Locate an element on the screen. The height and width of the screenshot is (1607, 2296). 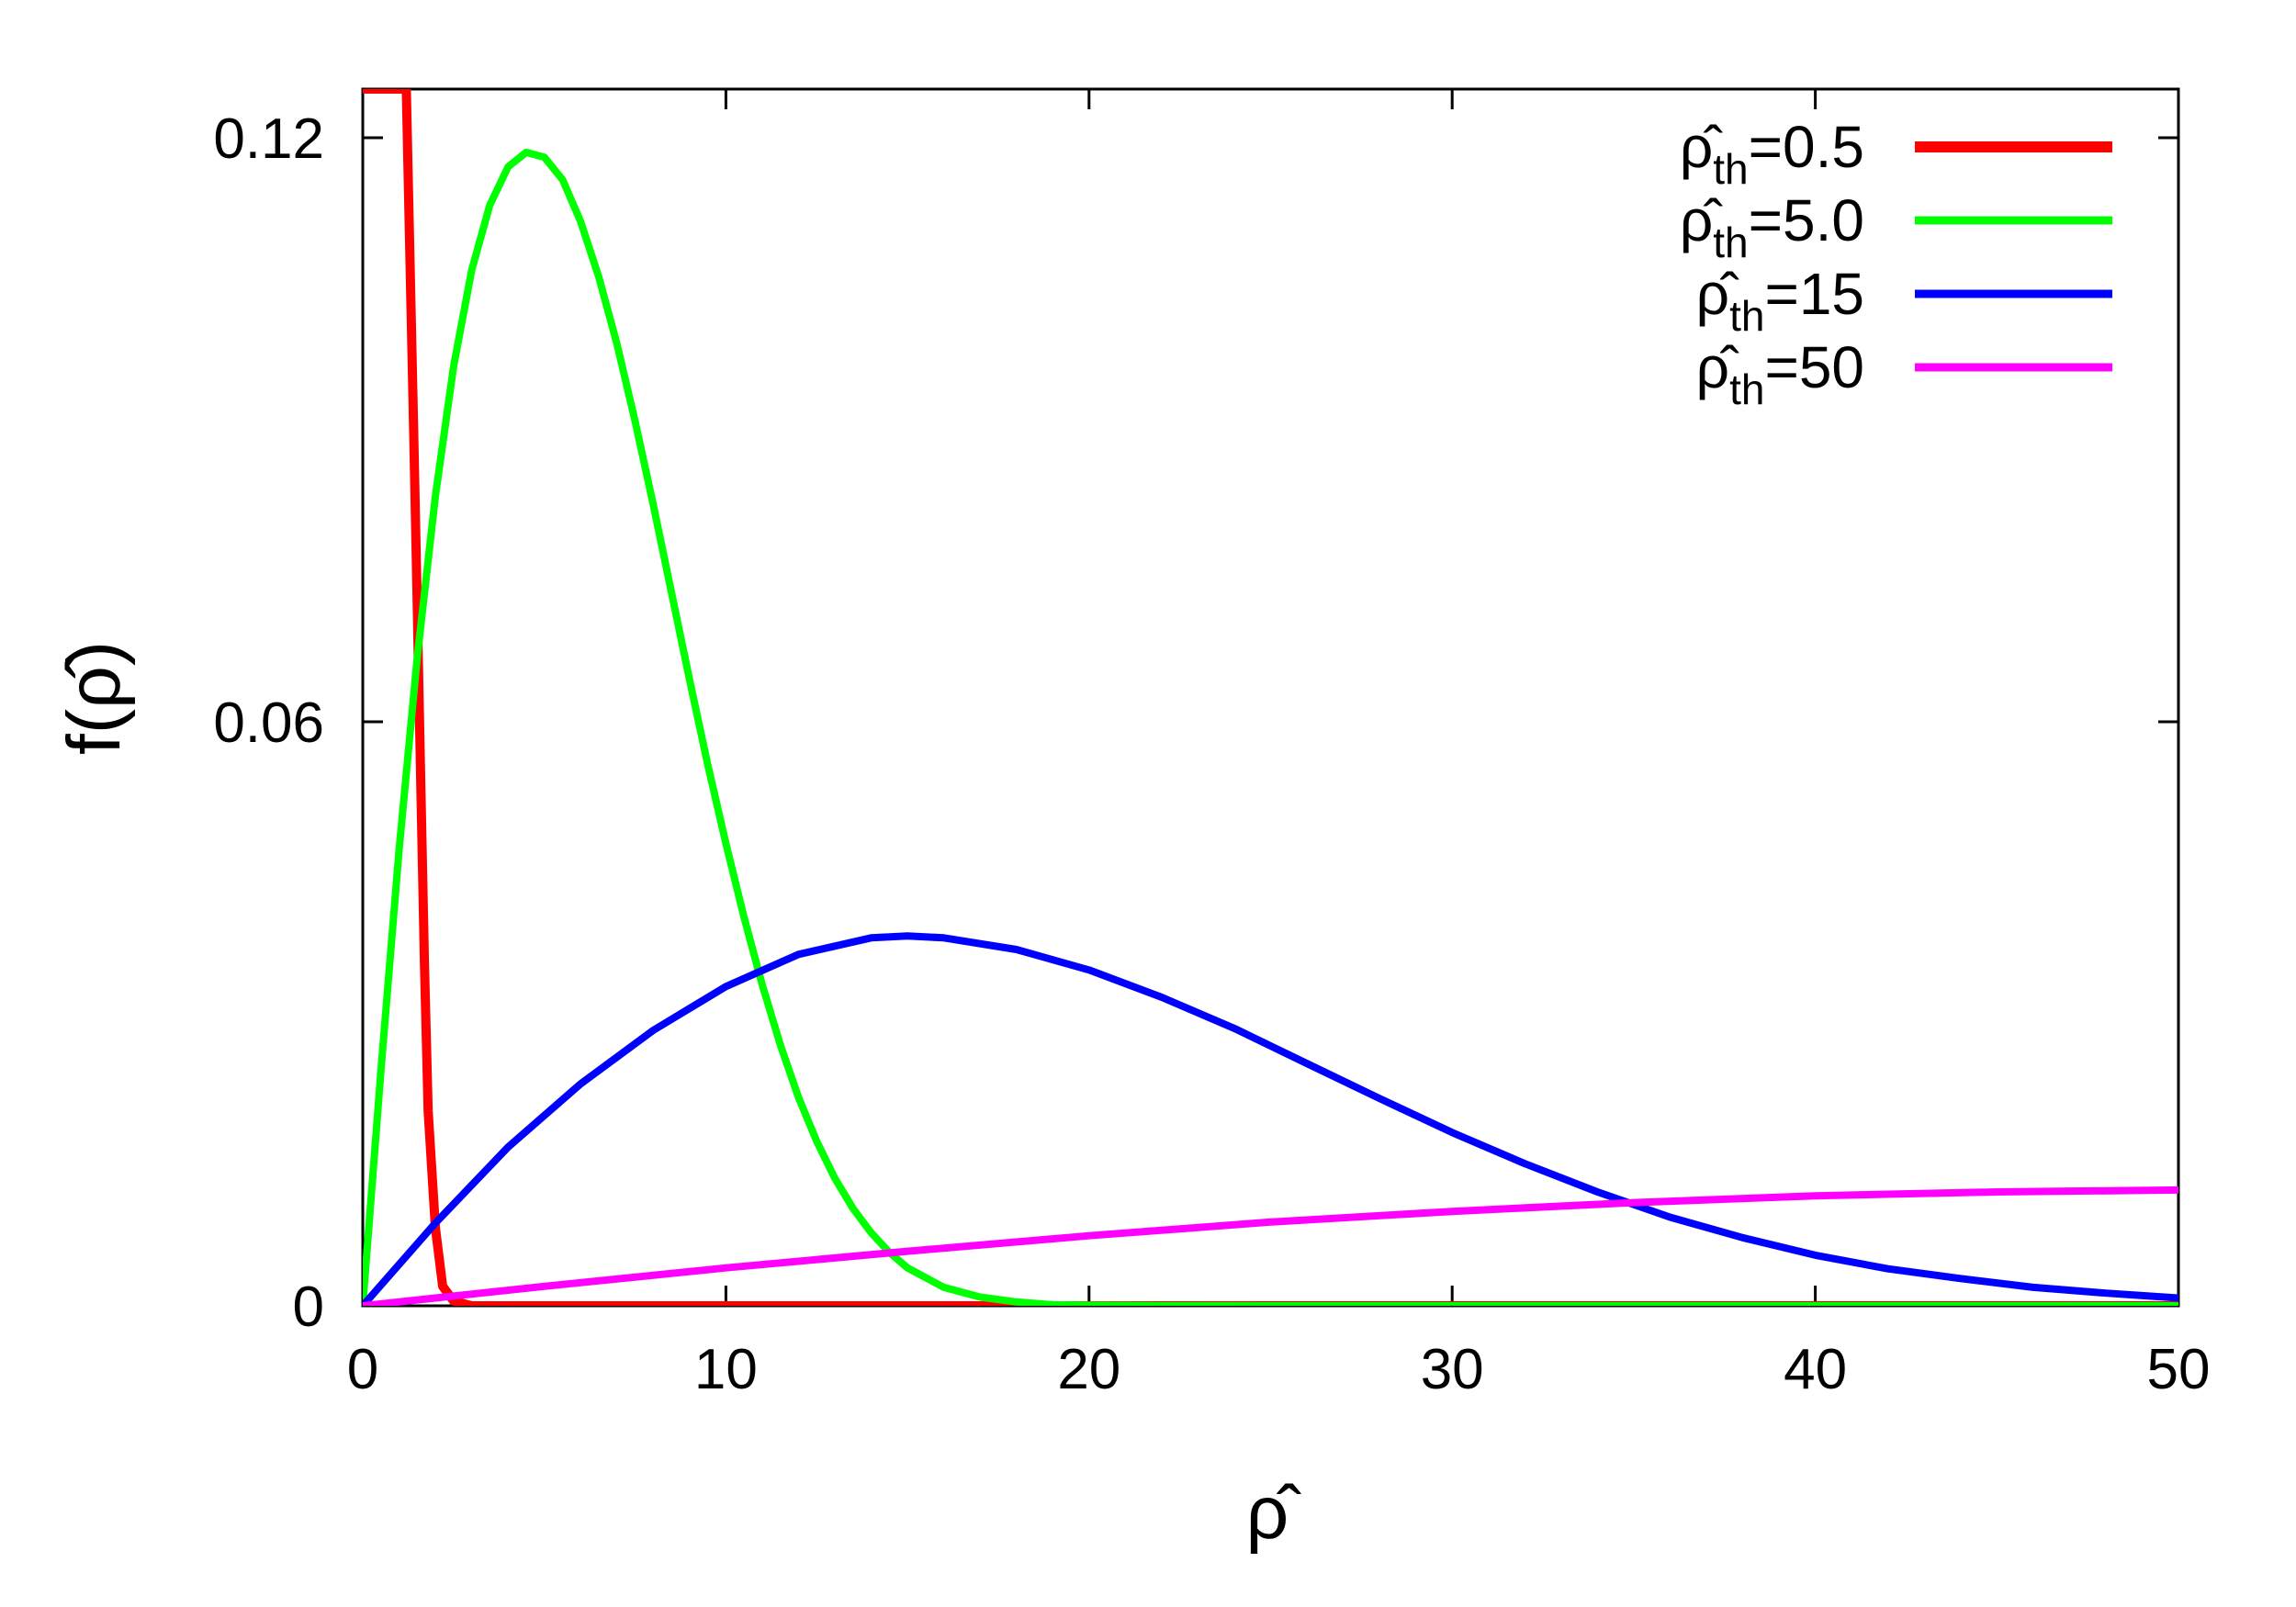
x-tick-labels: 0 10 20 30 40 50 is located at coordinates (1279, 1369).